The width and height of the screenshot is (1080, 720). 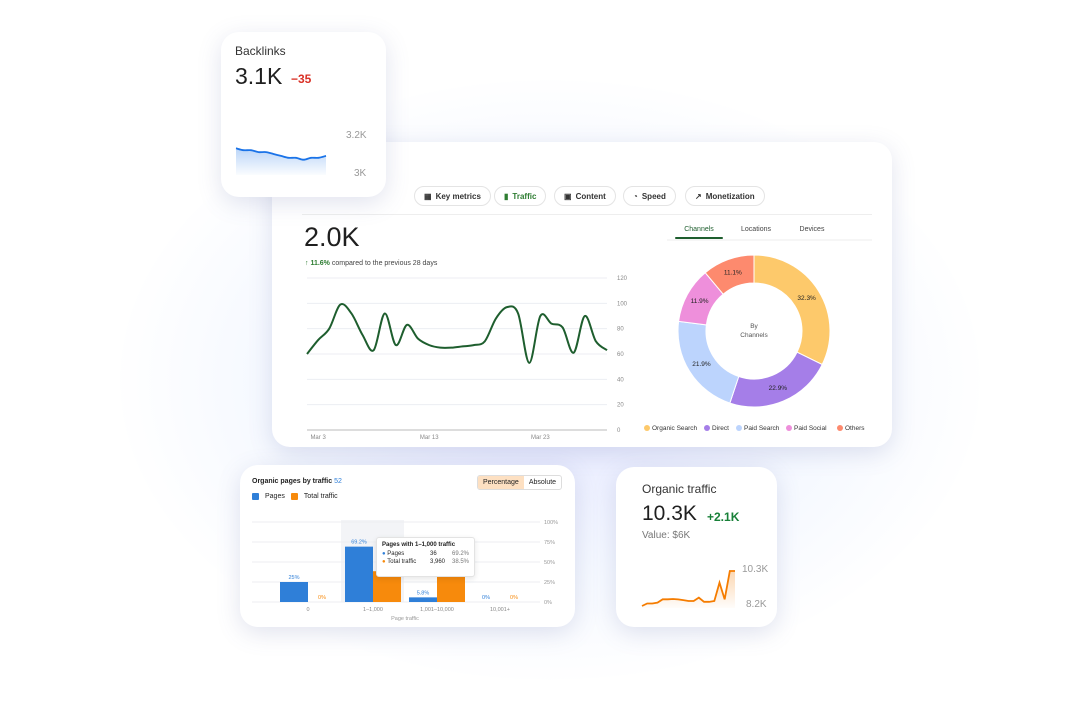 What do you see at coordinates (303, 114) in the screenshot?
I see `backlinks-card: Backlinks 3.1K −35 3.2K 3K` at bounding box center [303, 114].